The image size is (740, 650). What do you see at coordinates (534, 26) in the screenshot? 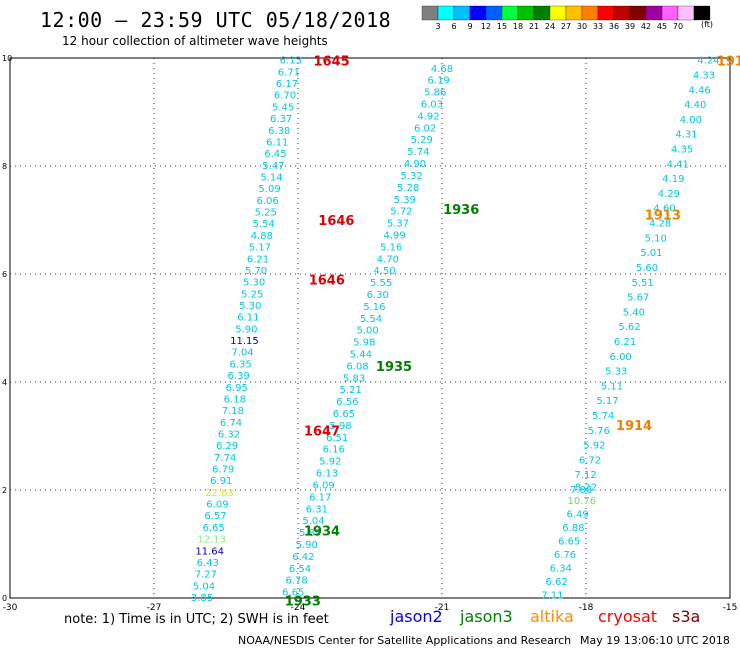
I see `colorbar-label: 21` at bounding box center [534, 26].